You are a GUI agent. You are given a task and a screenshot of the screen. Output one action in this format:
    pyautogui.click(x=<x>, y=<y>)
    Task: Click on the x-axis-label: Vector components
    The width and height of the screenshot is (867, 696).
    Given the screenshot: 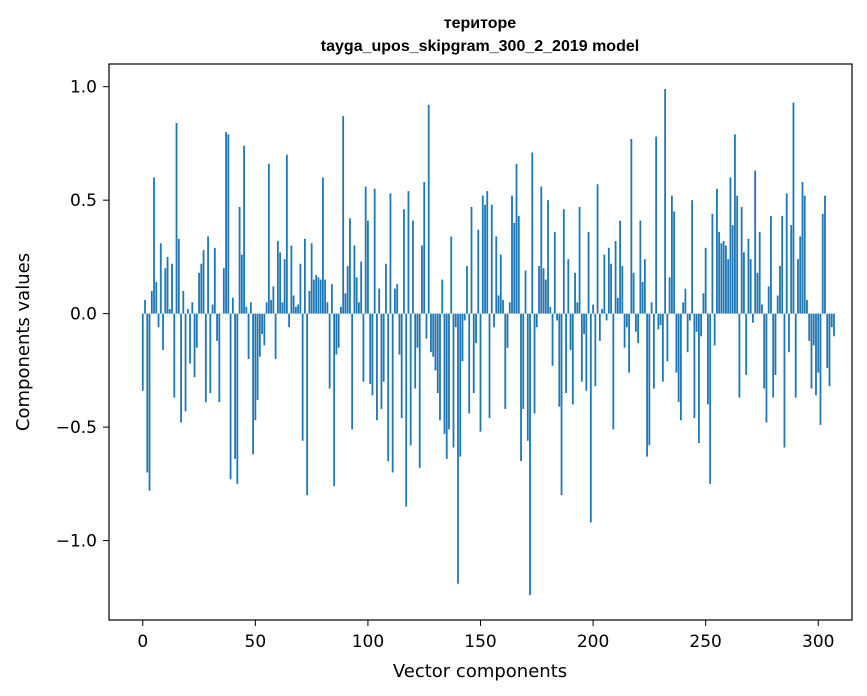 What is the action you would take?
    pyautogui.click(x=480, y=671)
    